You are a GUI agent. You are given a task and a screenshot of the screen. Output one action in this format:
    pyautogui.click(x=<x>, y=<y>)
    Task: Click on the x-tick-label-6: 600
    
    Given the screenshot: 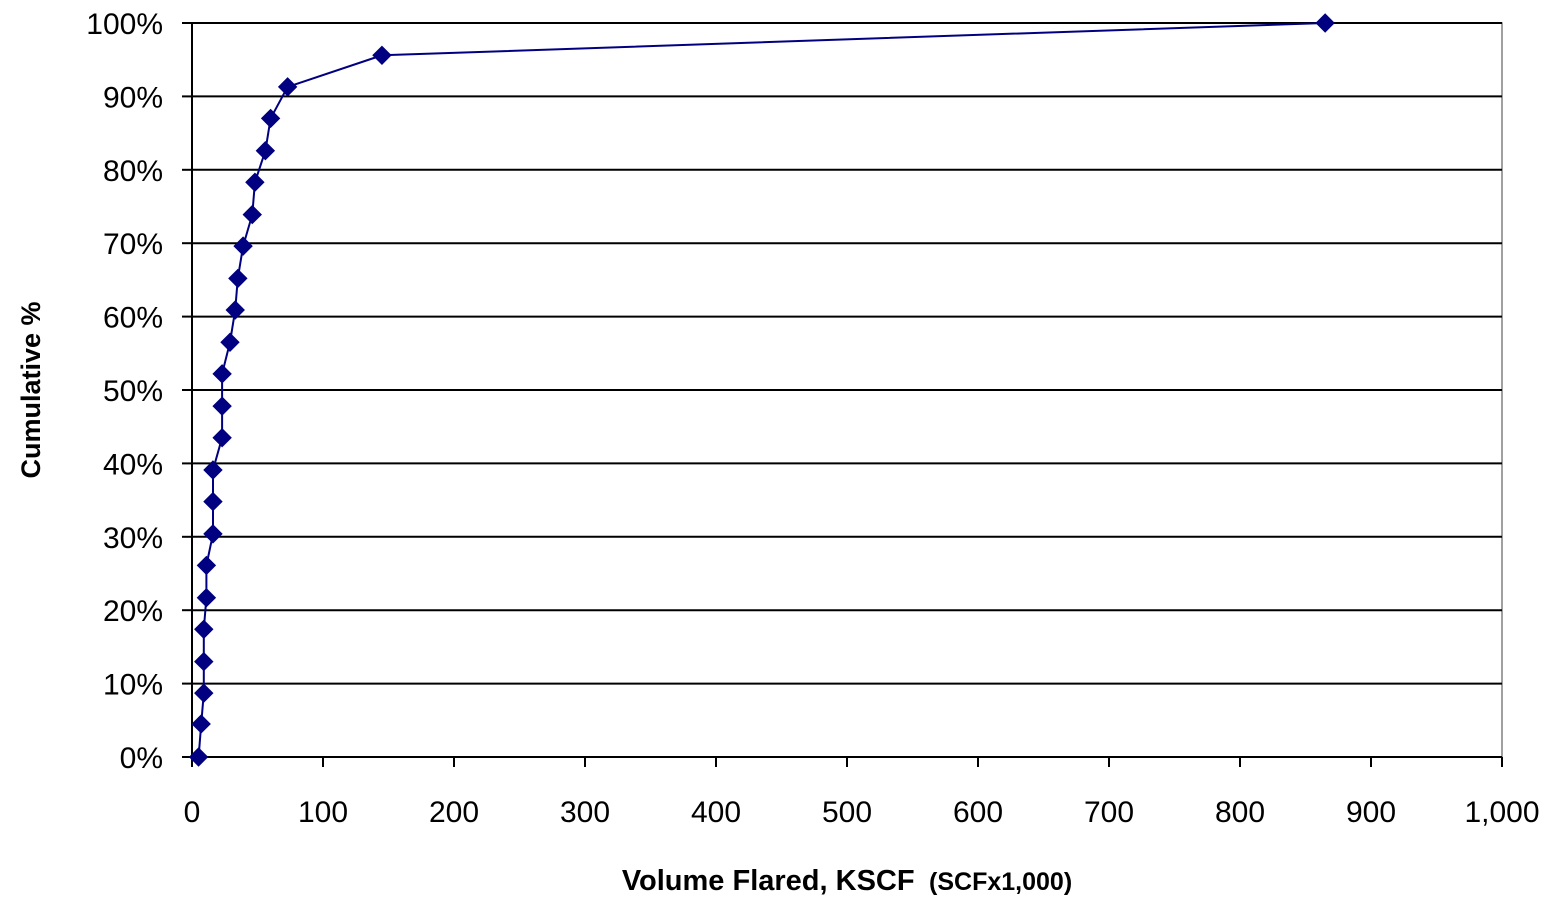 What is the action you would take?
    pyautogui.click(x=978, y=812)
    